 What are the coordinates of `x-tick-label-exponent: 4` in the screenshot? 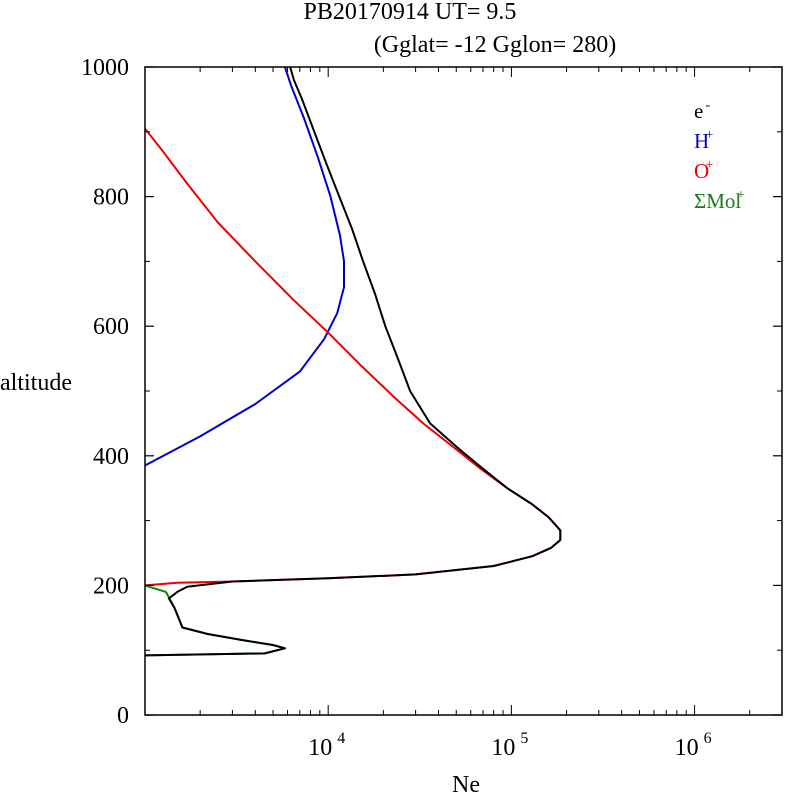 It's located at (341, 738).